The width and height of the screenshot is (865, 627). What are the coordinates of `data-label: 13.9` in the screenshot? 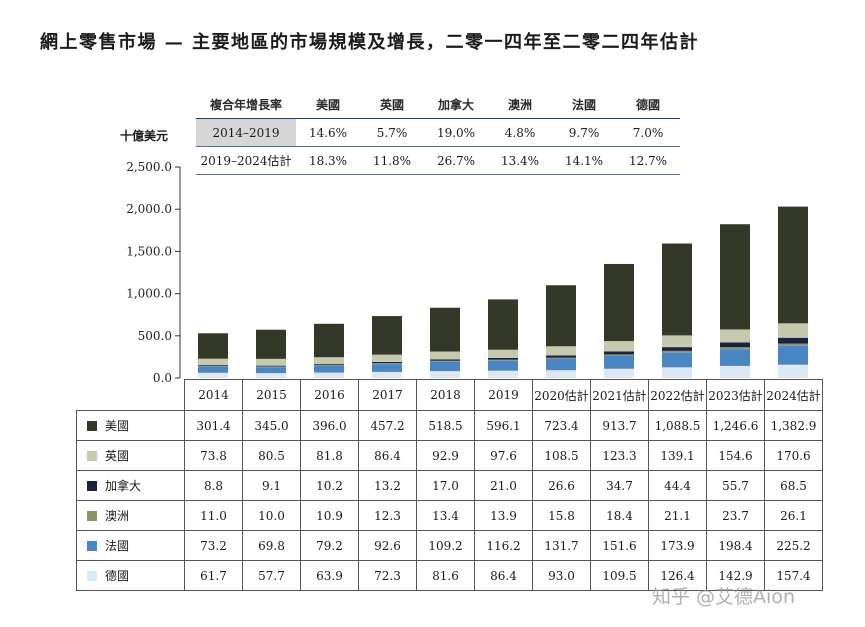 It's located at (503, 515).